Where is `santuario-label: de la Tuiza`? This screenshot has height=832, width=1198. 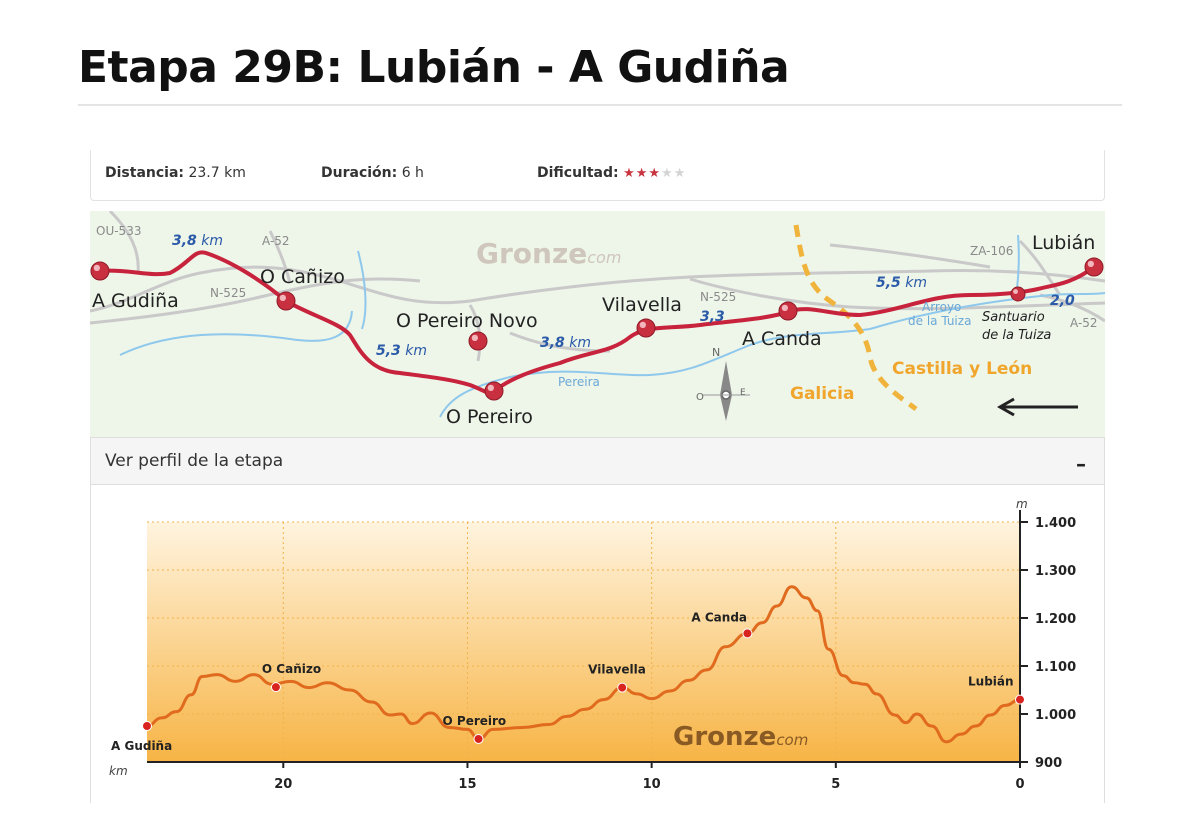 santuario-label: de la Tuiza is located at coordinates (1016, 335).